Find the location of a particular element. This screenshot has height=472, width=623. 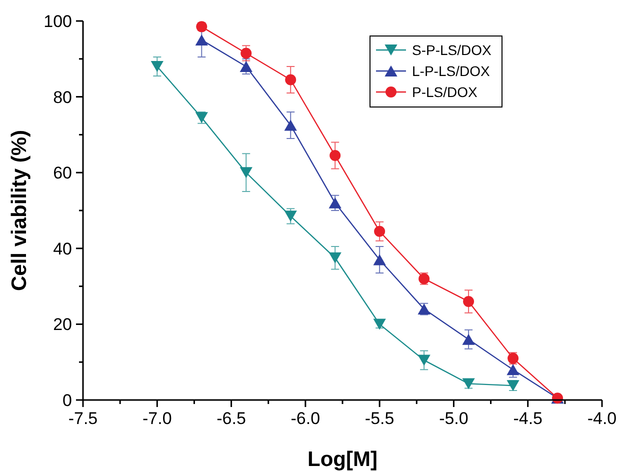

y-axis-title: Cell viability (%) is located at coordinates (19, 211).